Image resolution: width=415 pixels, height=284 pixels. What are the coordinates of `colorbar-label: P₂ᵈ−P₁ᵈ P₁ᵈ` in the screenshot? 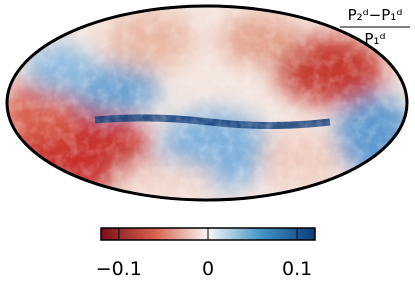 It's located at (375, 27).